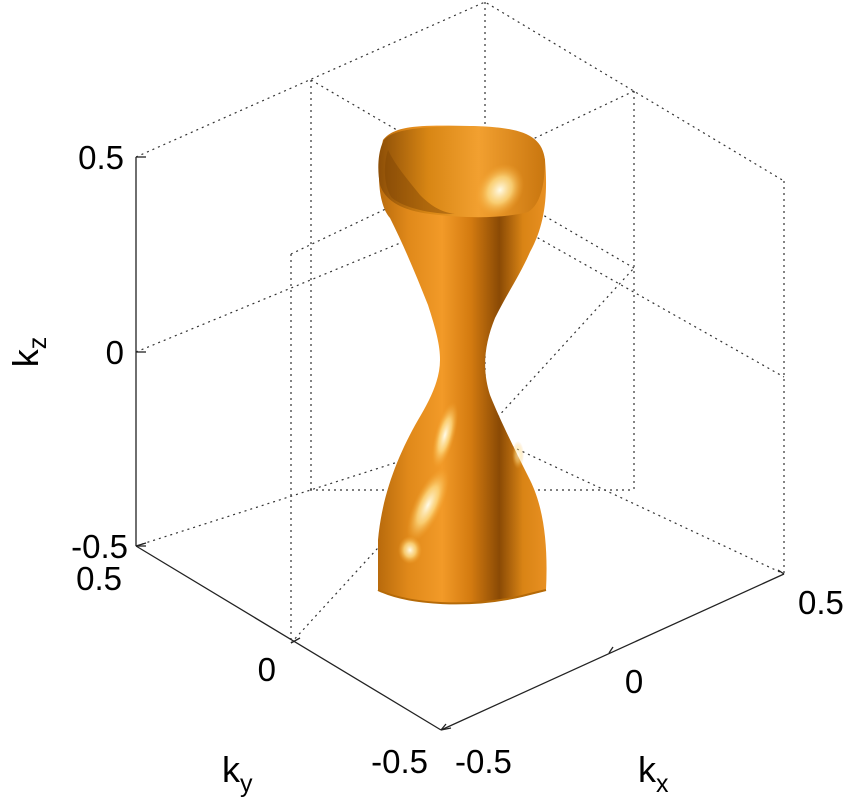 The width and height of the screenshot is (850, 806). What do you see at coordinates (821, 602) in the screenshot?
I see `x-tick-label: 0.5` at bounding box center [821, 602].